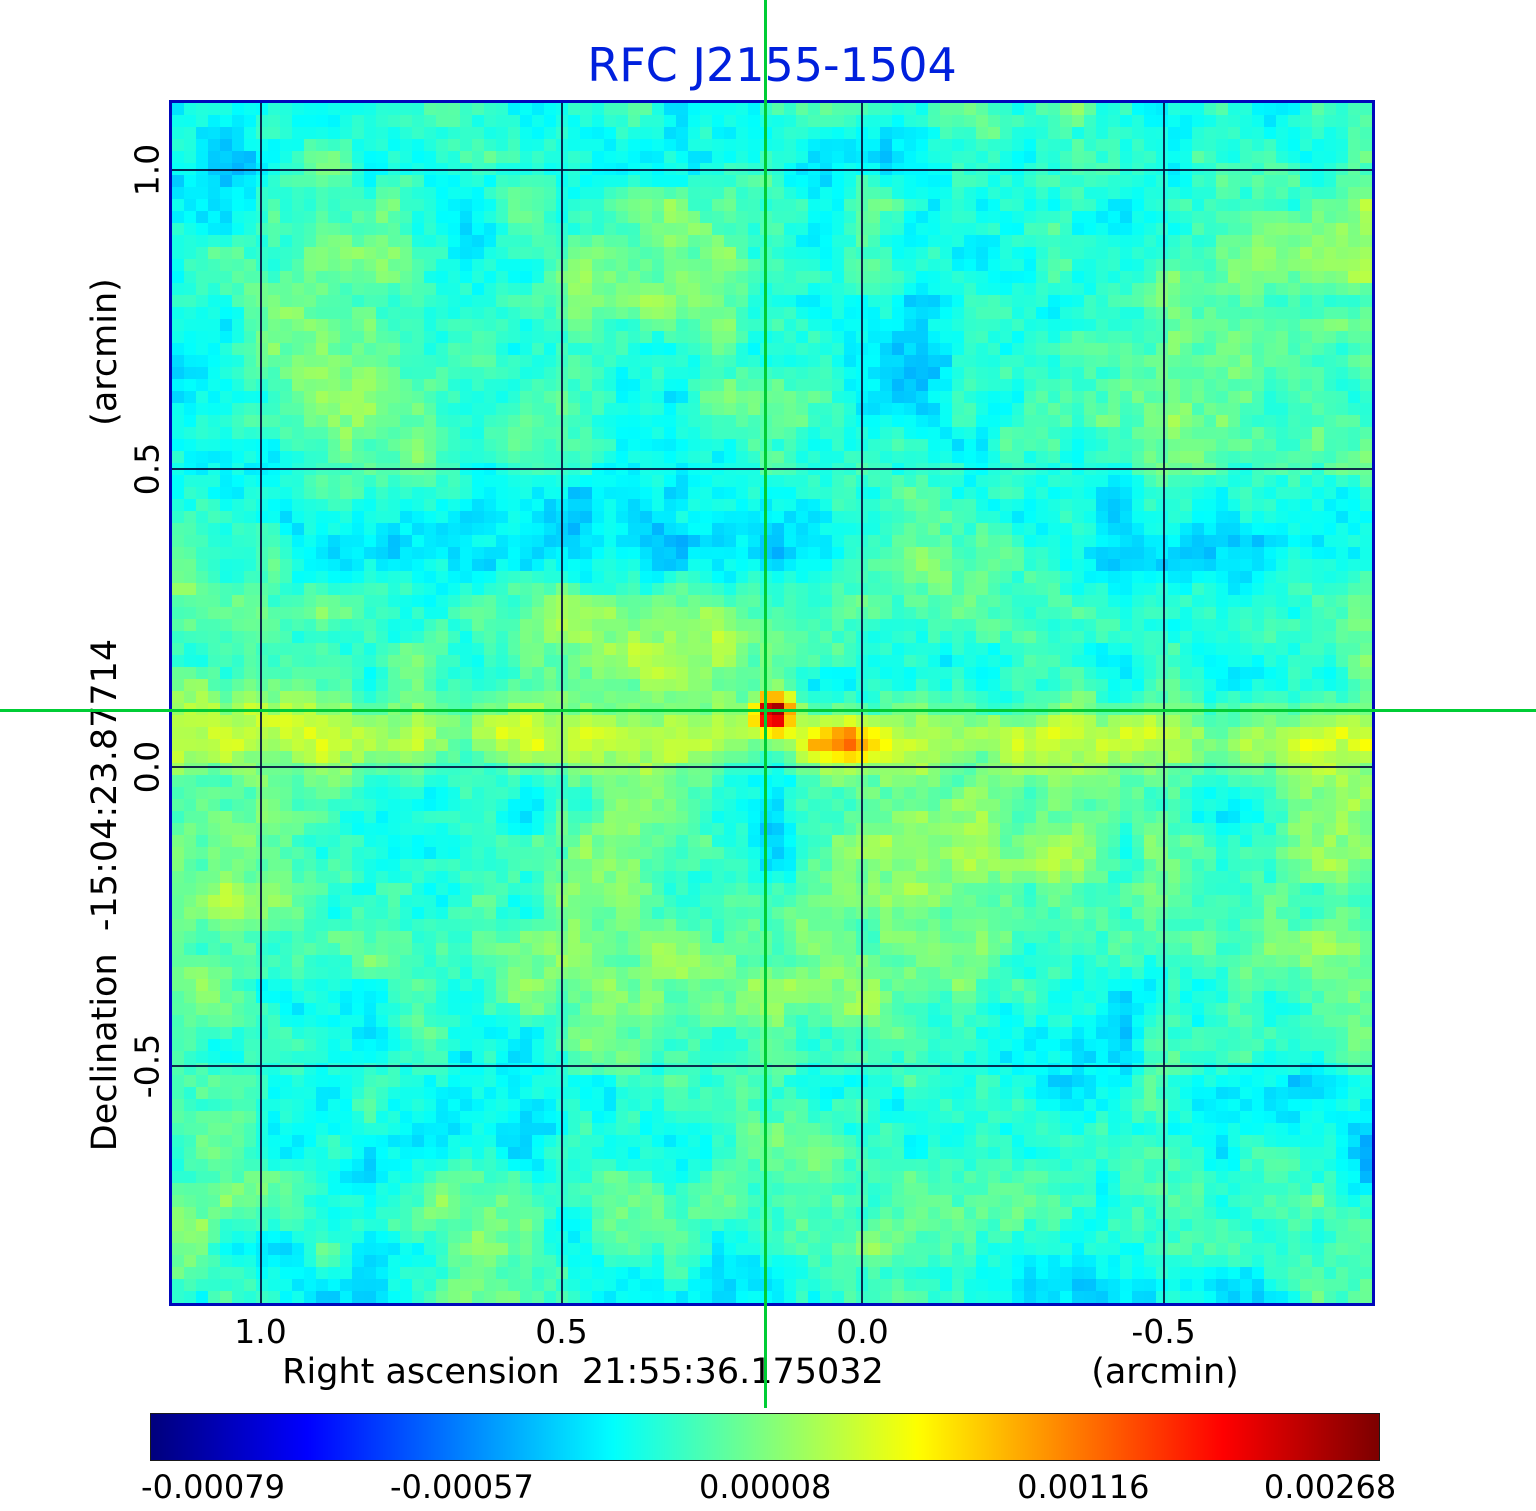 The image size is (1536, 1511). I want to click on crosshair-vertical-line, so click(765, 704).